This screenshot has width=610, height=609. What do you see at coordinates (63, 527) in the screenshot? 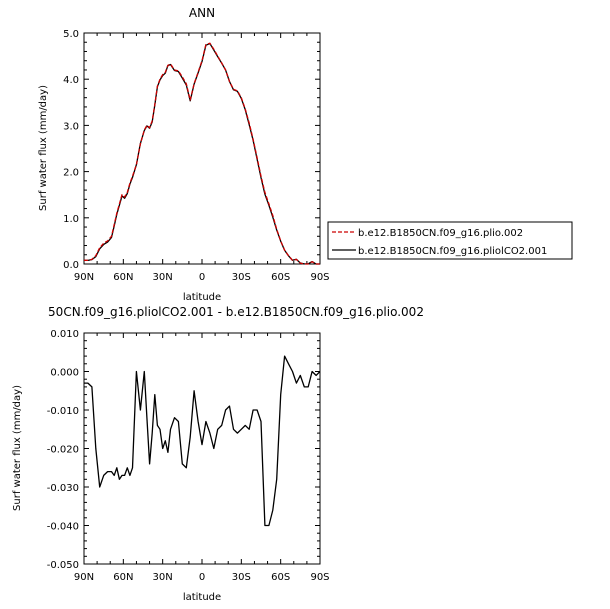
I see `y-tick-label: -0.040` at bounding box center [63, 527].